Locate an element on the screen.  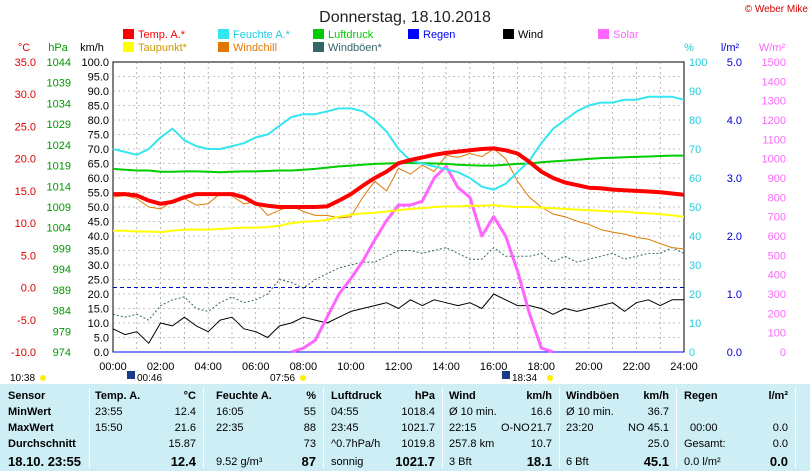
temp-header: Temp. A. is located at coordinates (118, 396).